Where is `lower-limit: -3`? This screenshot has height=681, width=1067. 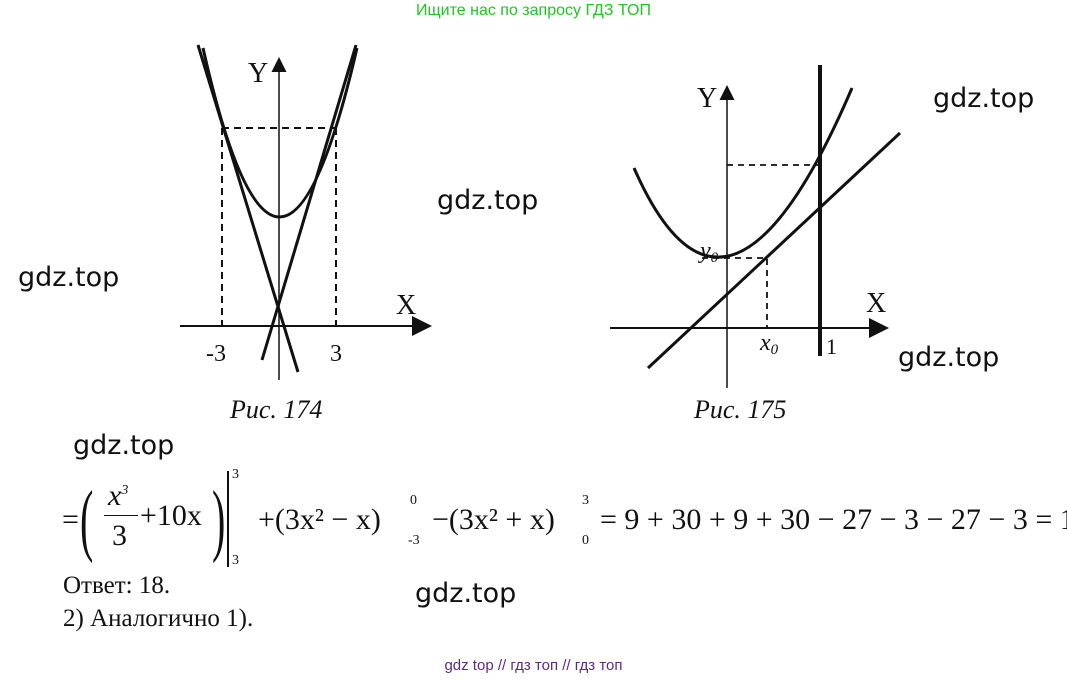 lower-limit: -3 is located at coordinates (414, 540).